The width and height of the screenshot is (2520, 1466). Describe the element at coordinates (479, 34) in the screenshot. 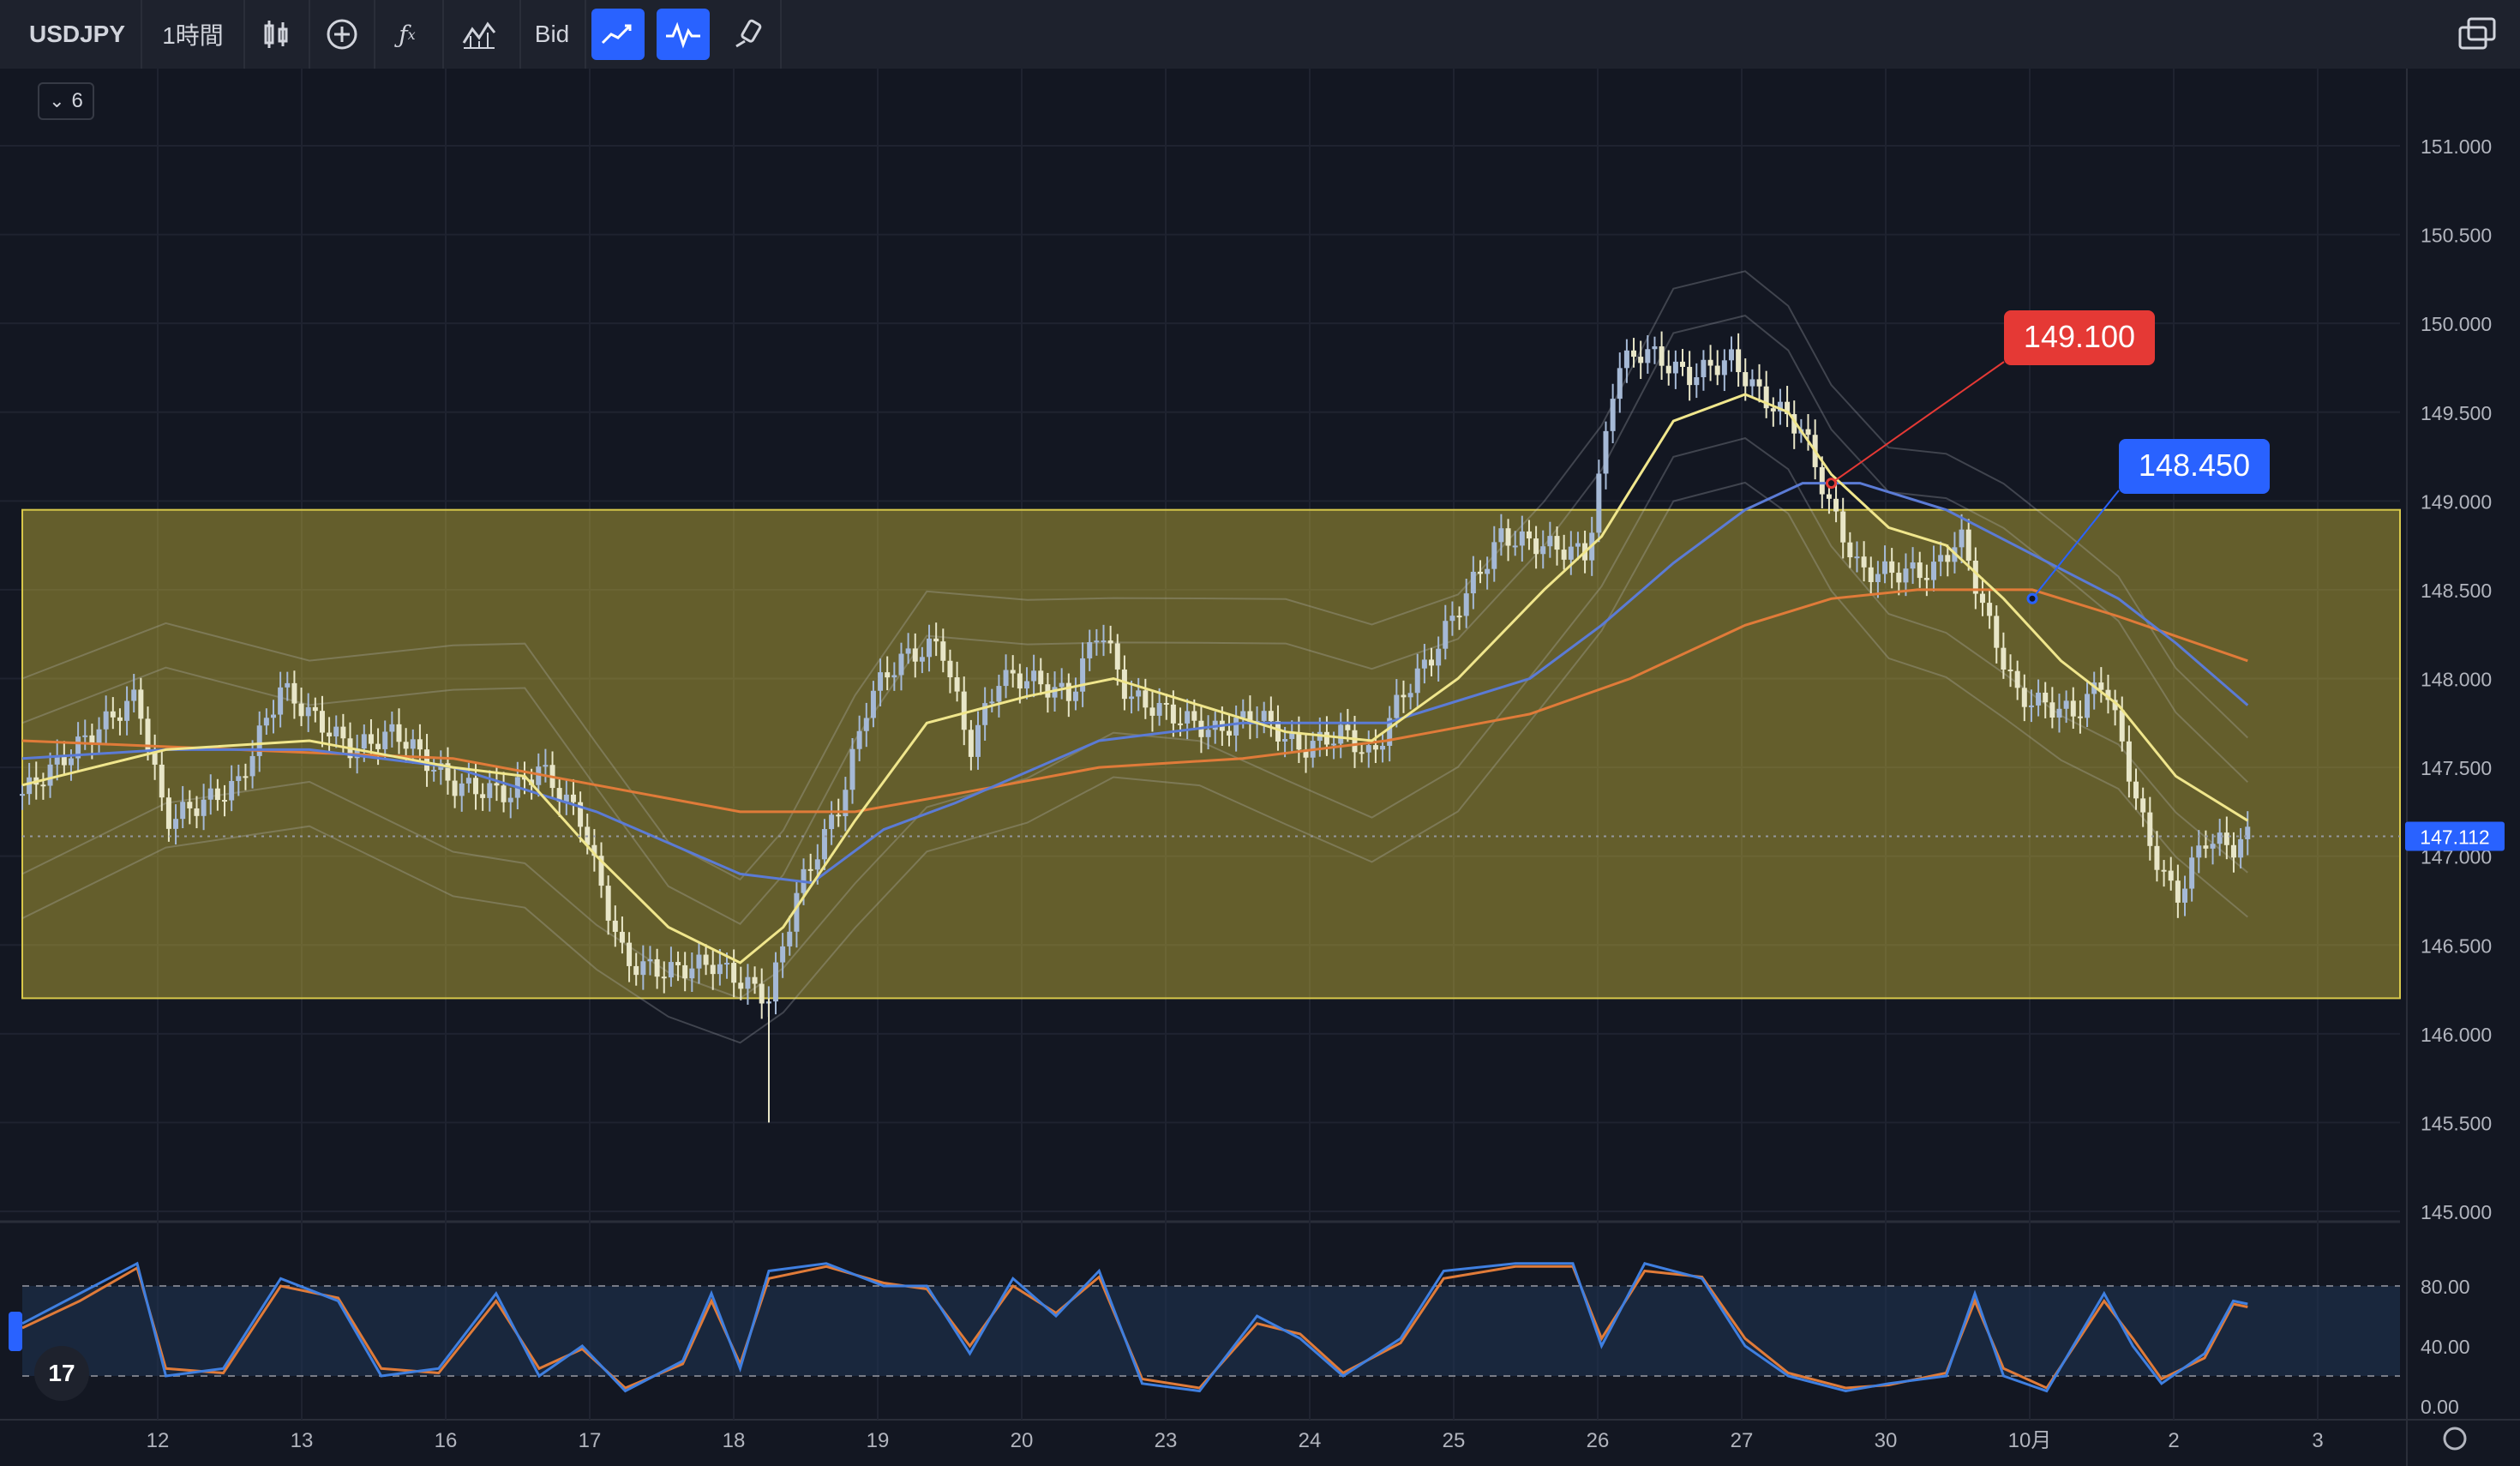

I see `templates-icon` at that location.